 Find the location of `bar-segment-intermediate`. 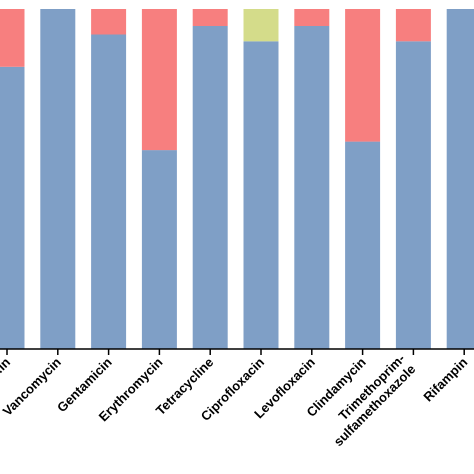

bar-segment-intermediate is located at coordinates (261, 25).